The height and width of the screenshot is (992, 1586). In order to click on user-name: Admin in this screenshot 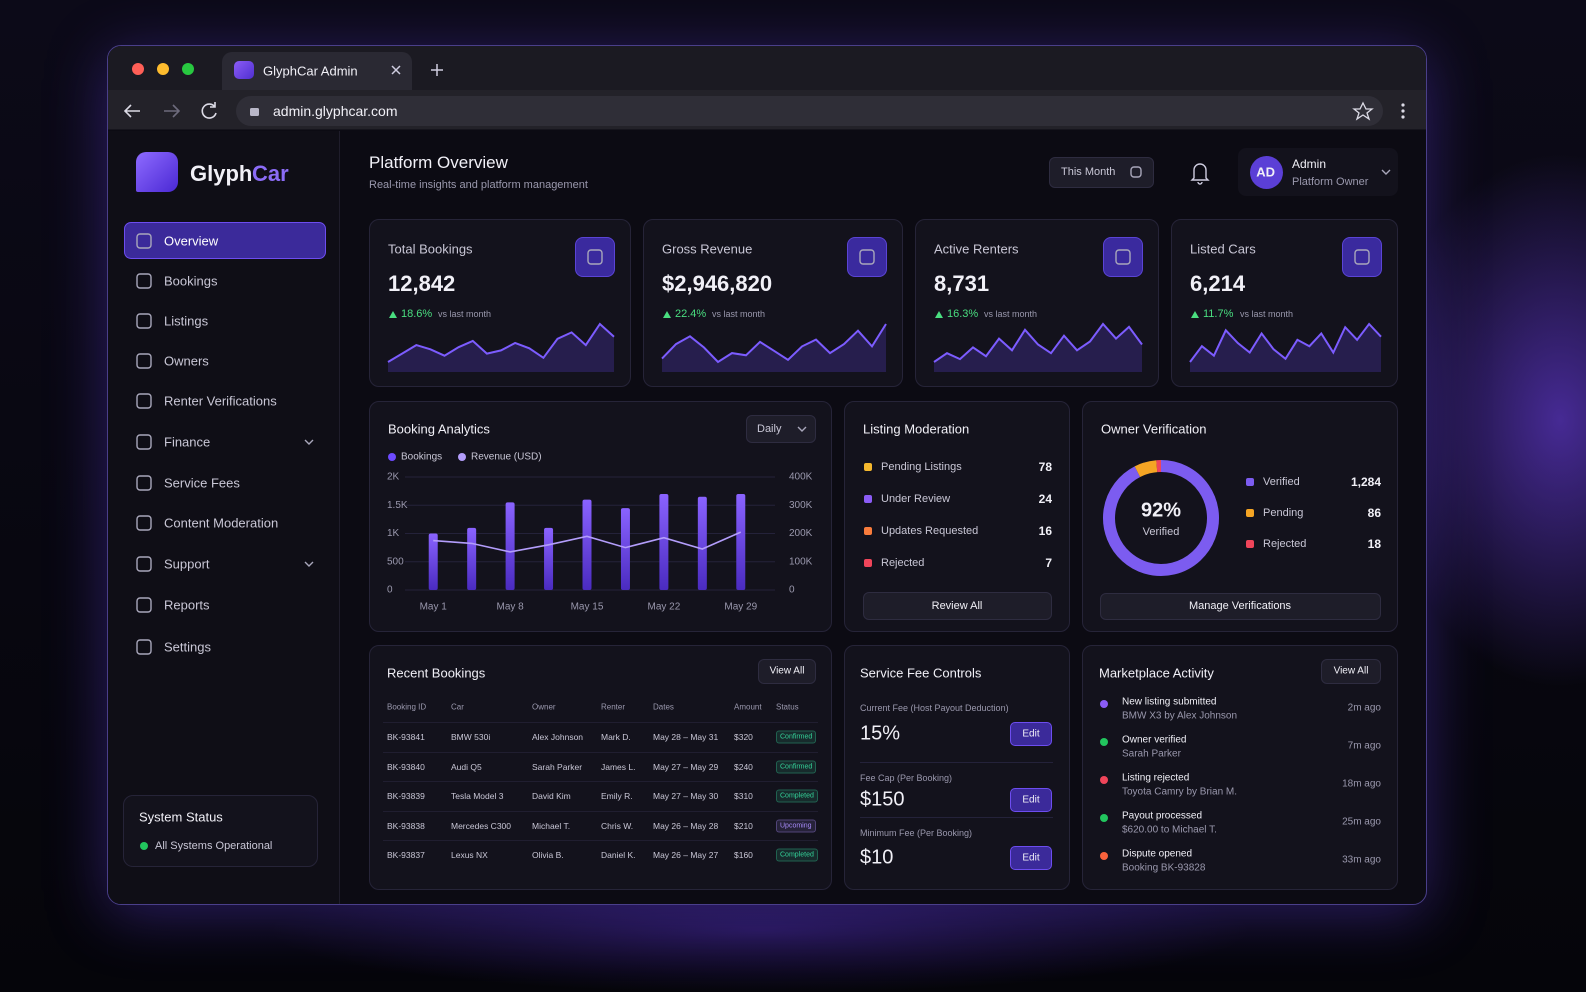, I will do `click(1309, 164)`.